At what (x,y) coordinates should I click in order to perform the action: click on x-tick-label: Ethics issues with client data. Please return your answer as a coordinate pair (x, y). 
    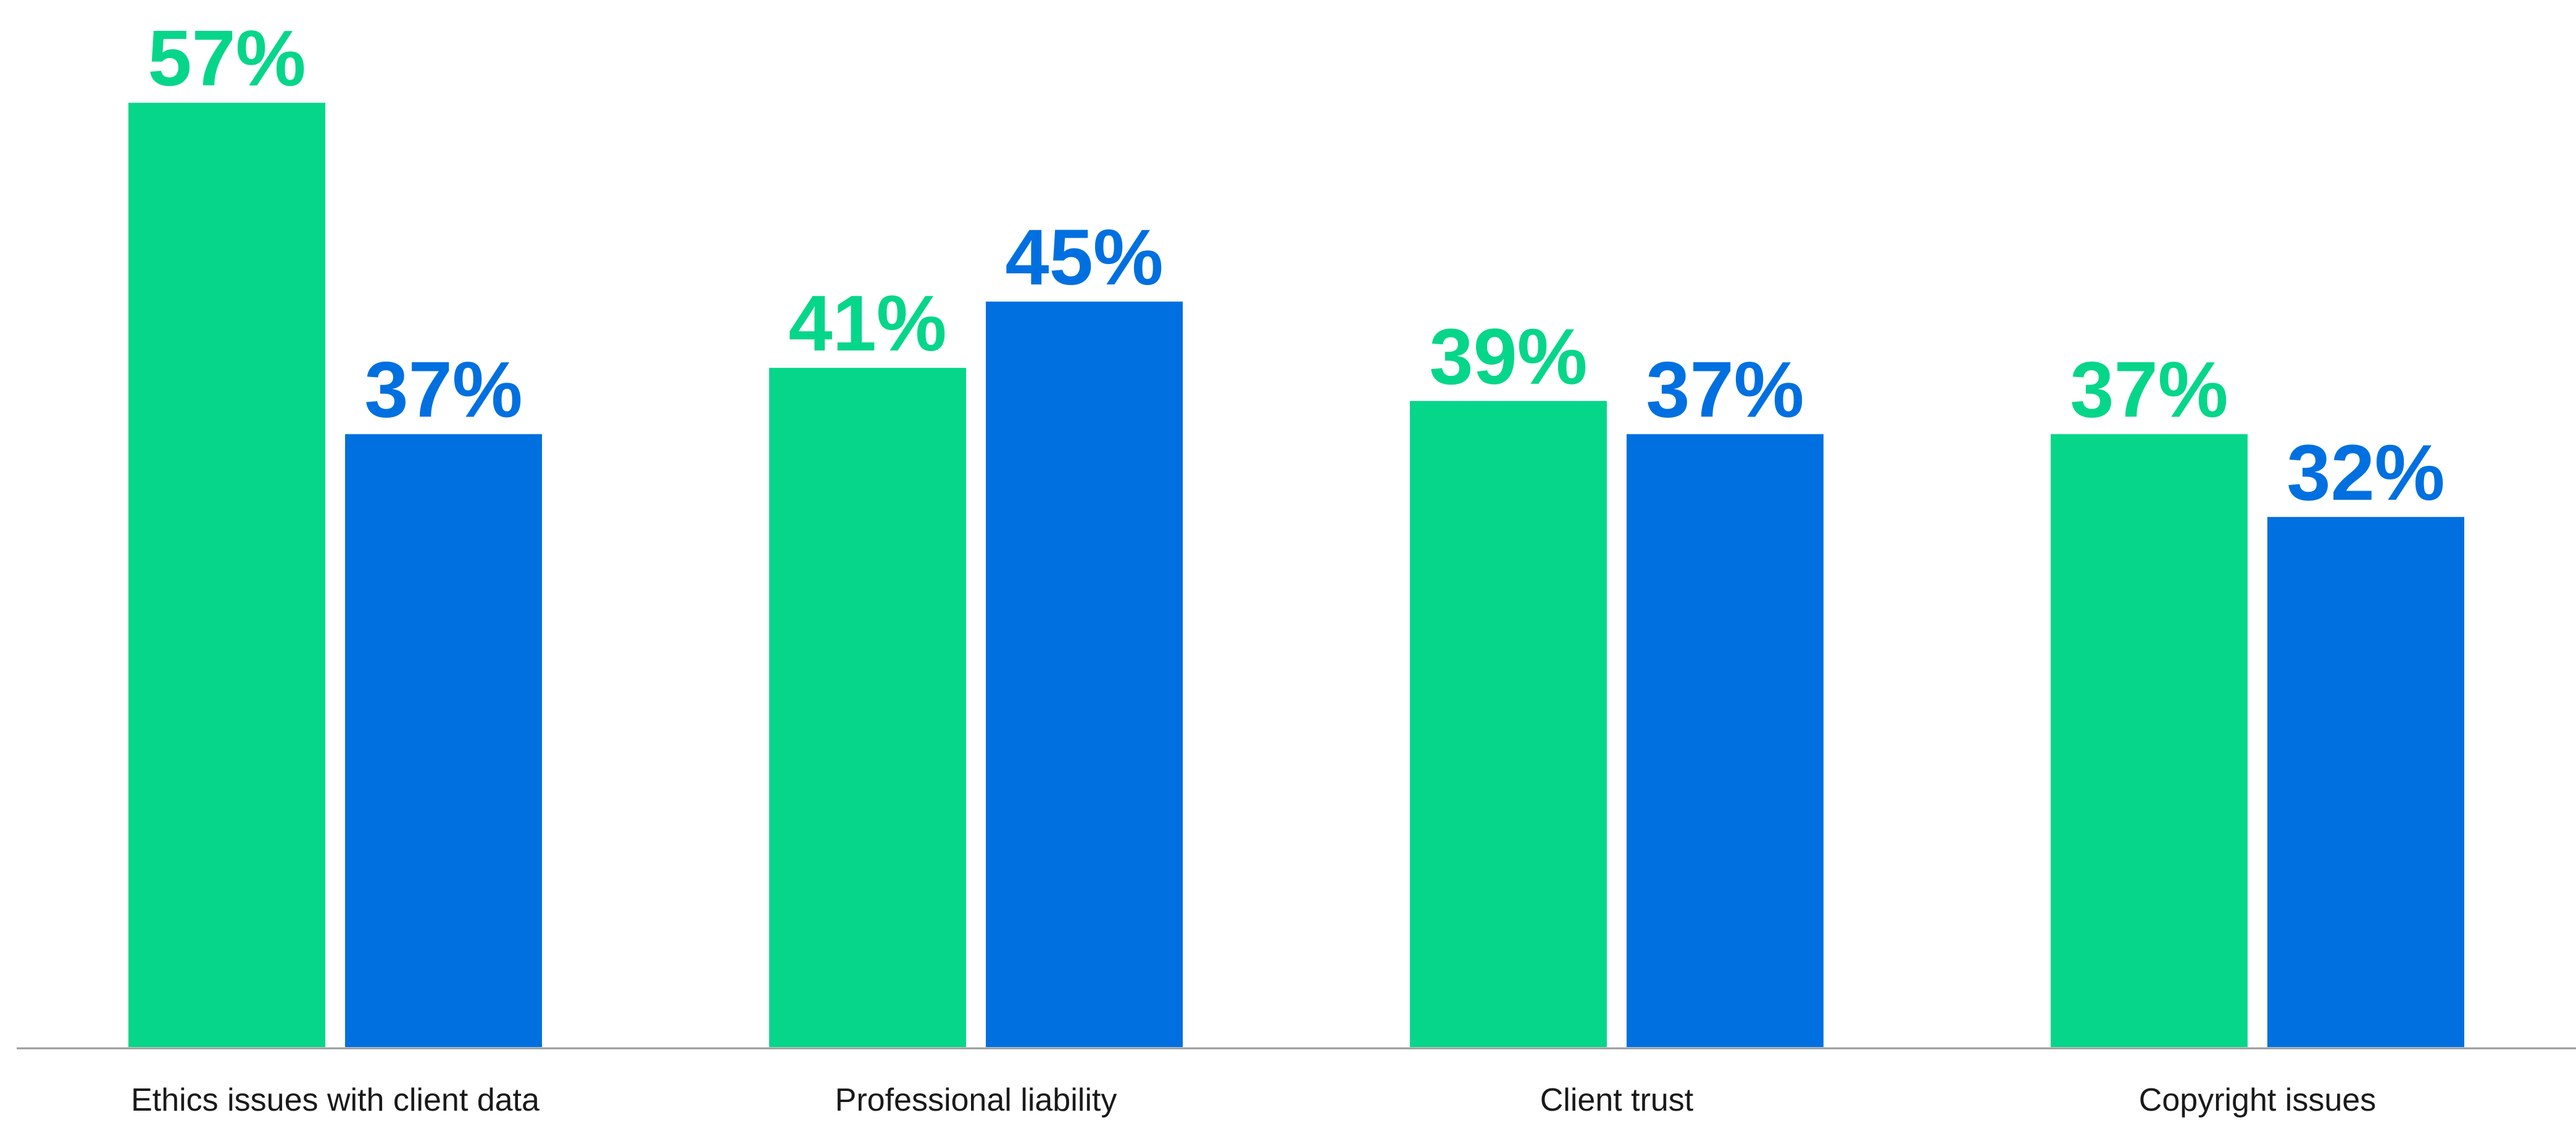
    Looking at the image, I should click on (335, 1100).